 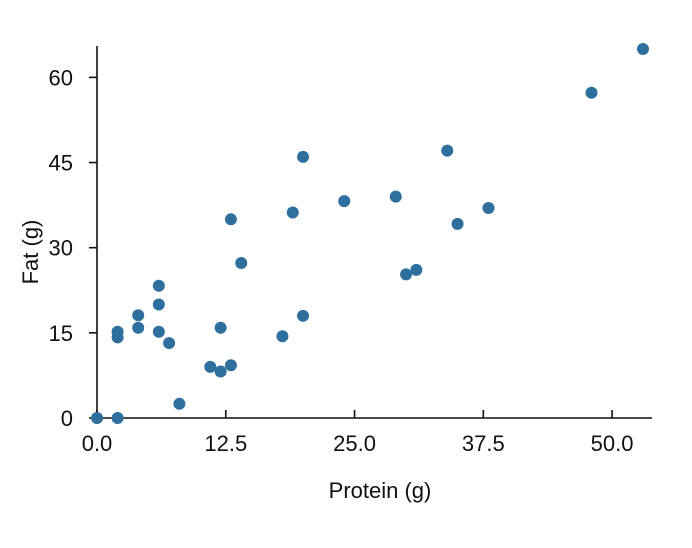 I want to click on x-tick-label: 0.0, so click(x=97, y=443).